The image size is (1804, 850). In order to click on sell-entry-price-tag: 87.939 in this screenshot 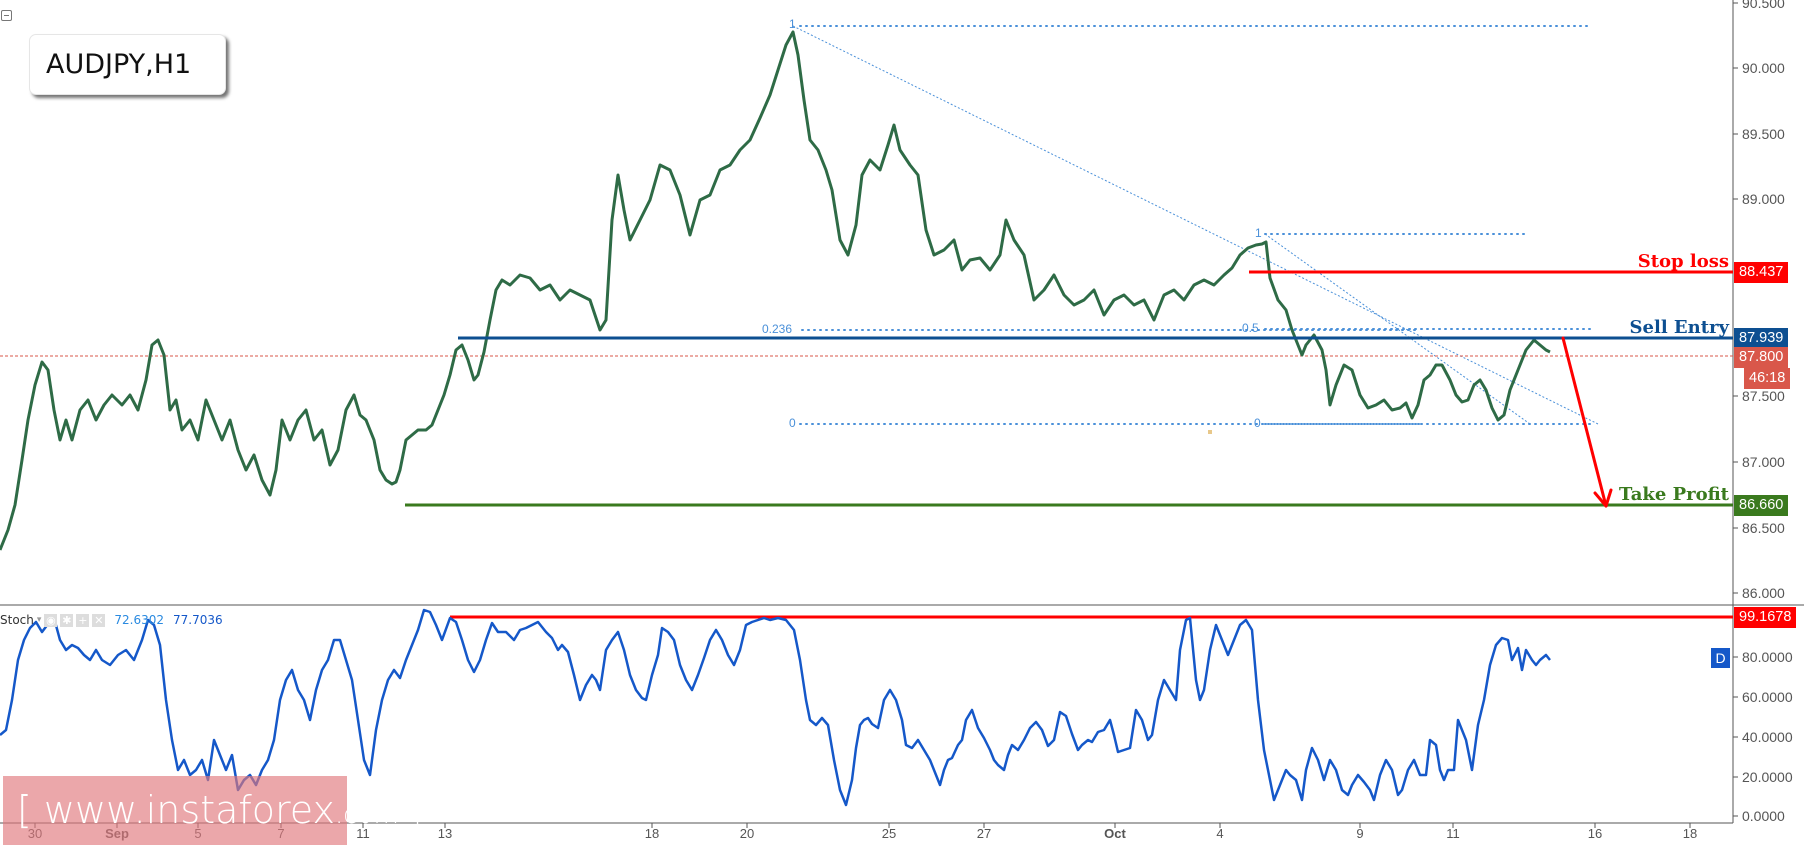, I will do `click(1761, 338)`.